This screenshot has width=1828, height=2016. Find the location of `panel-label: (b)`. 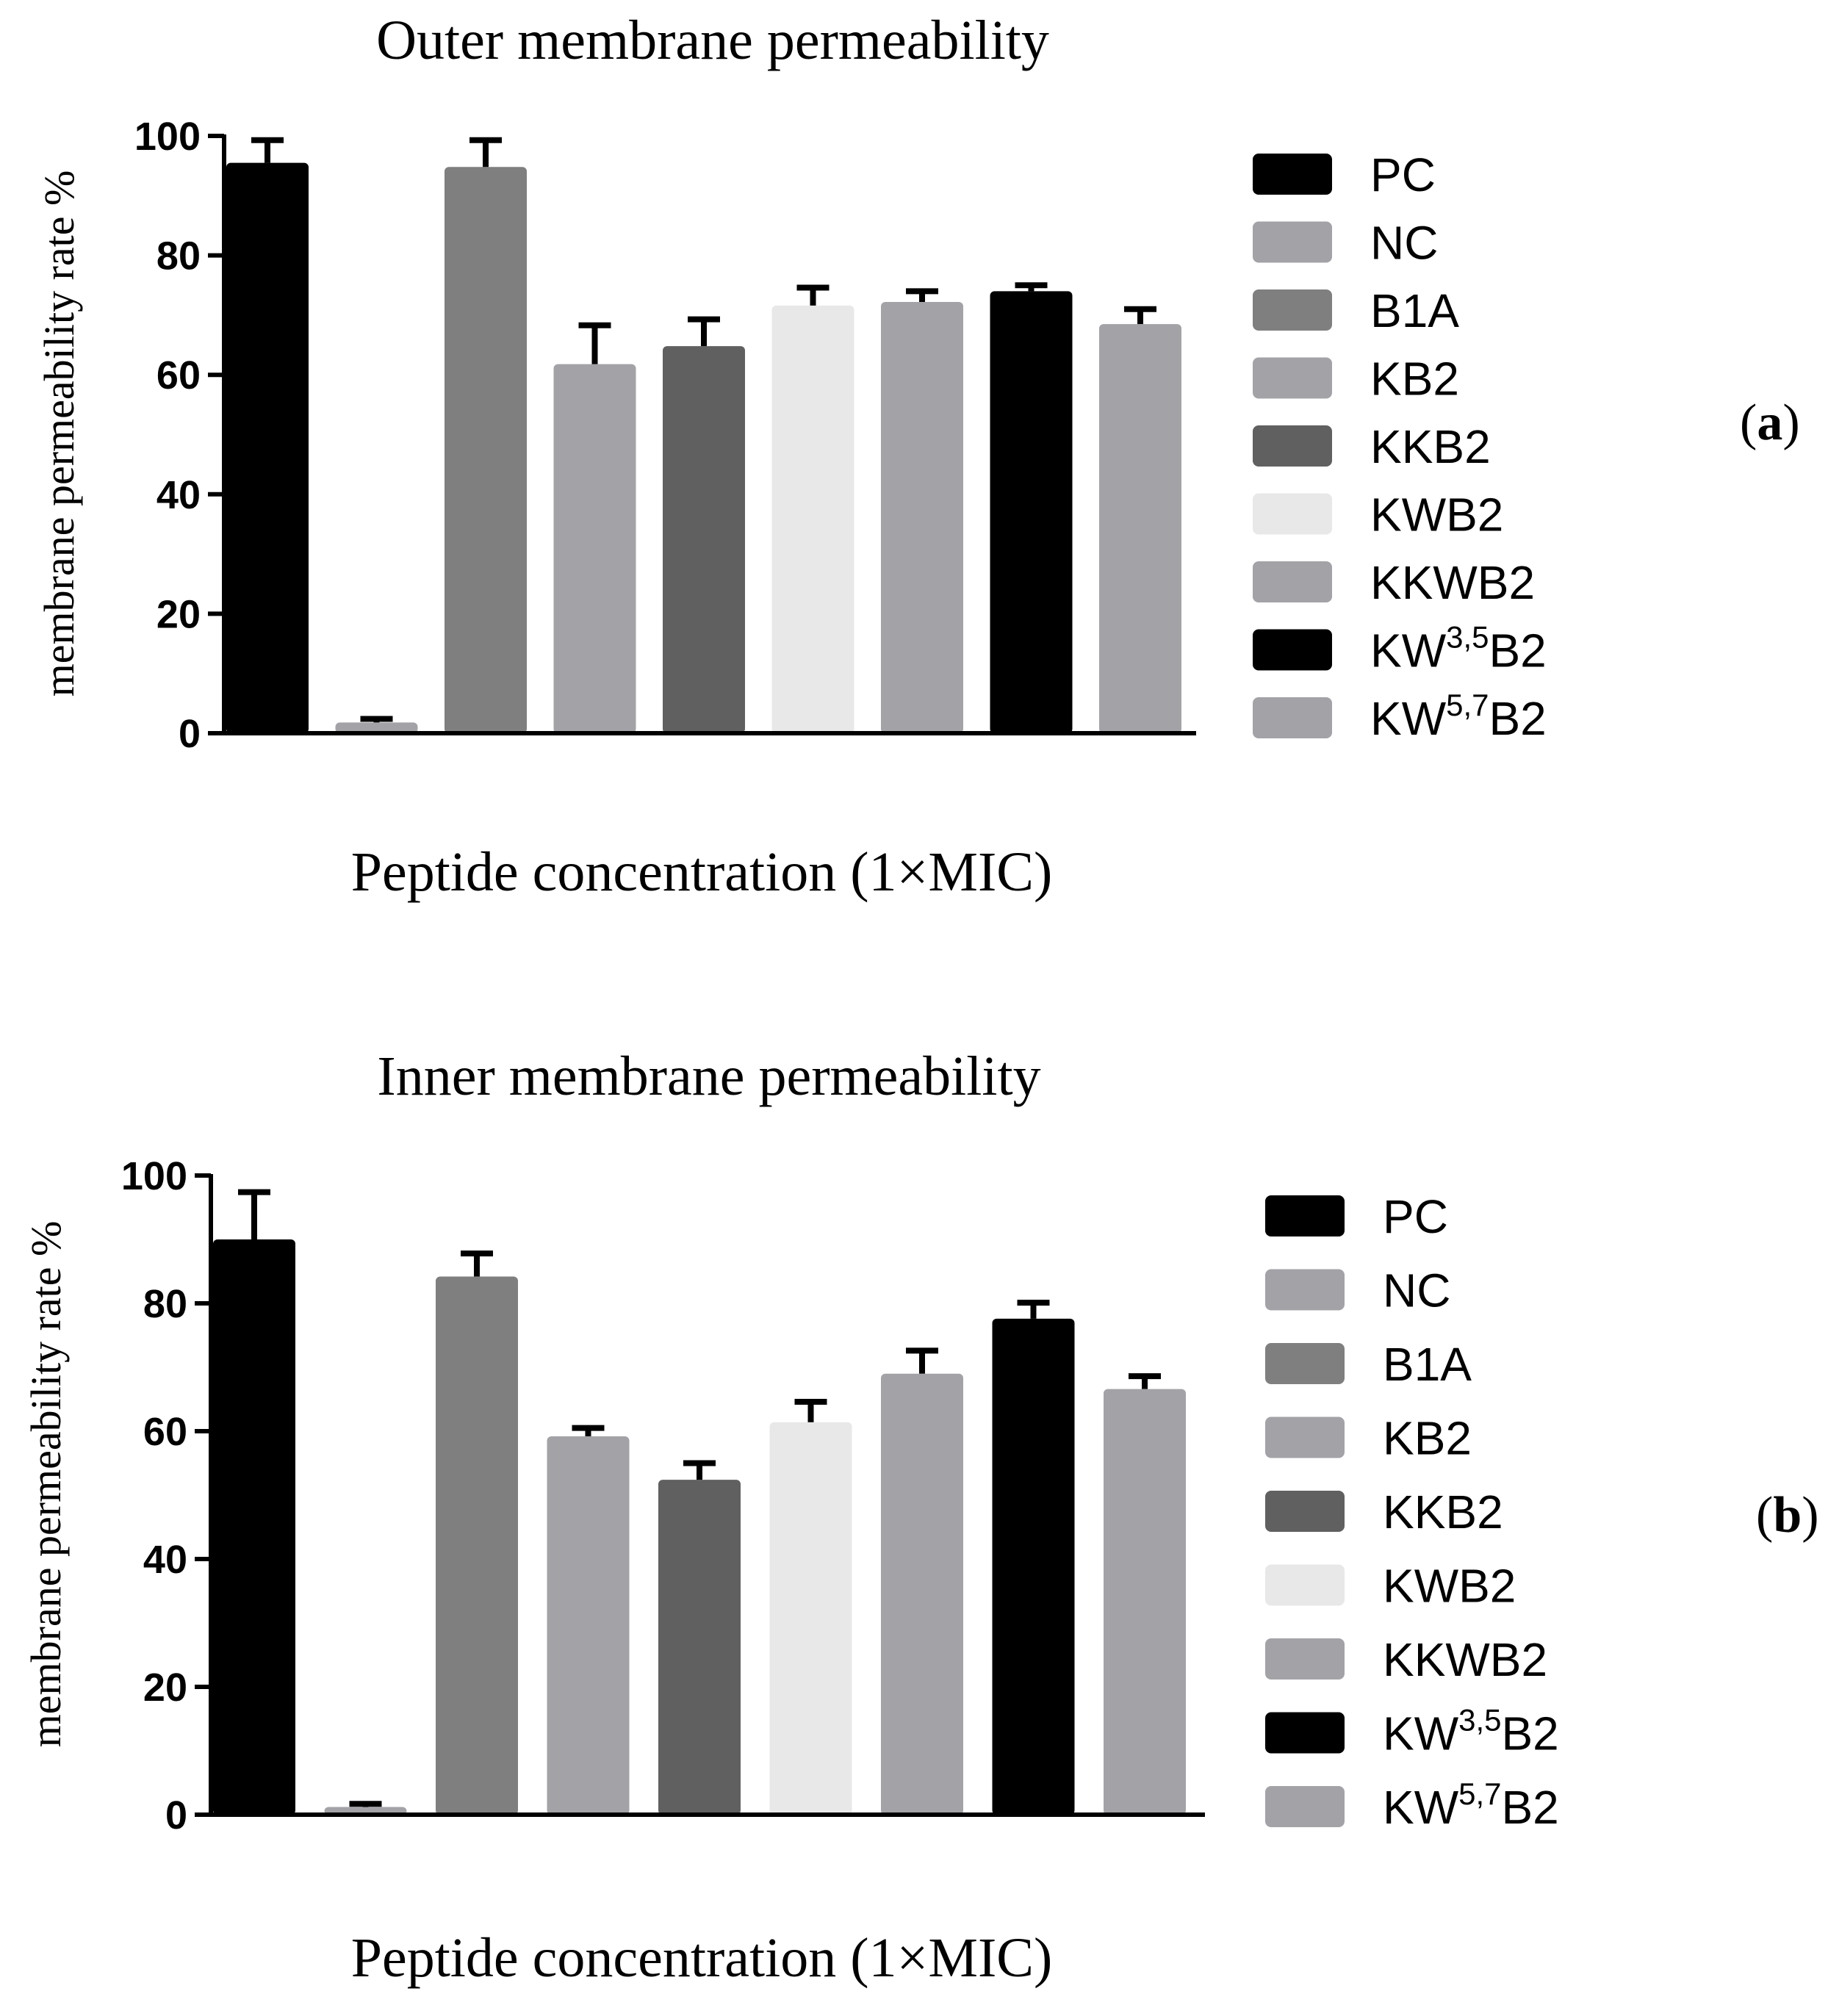

panel-label: (b) is located at coordinates (1787, 1516).